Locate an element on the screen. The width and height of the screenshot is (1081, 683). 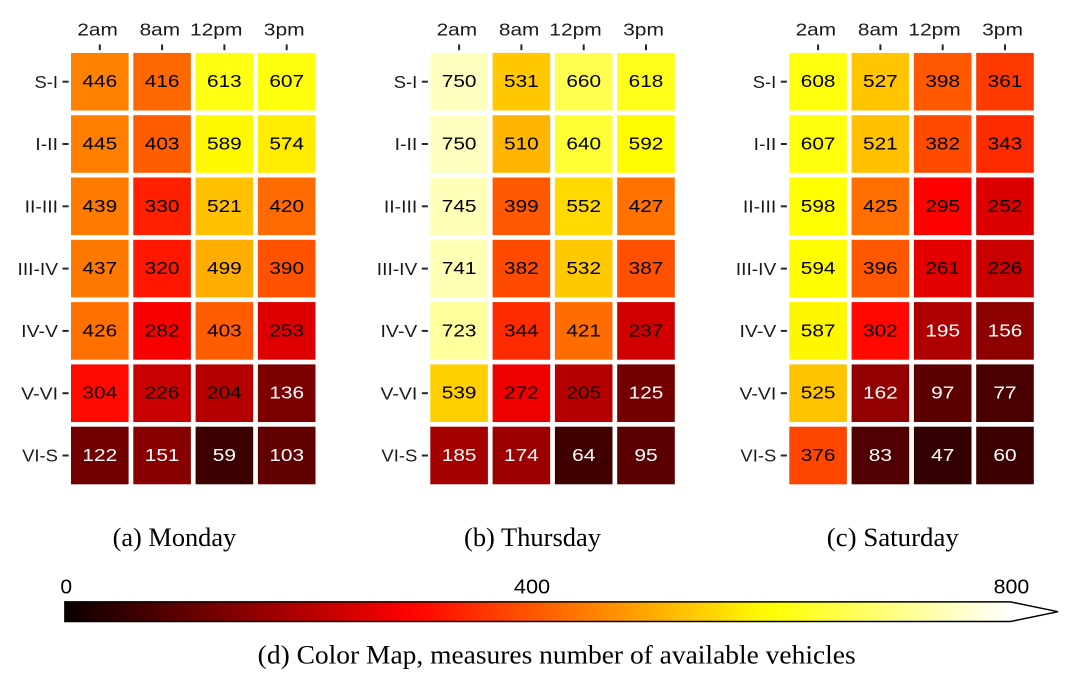
svg-text: 552 is located at coordinates (583, 206).